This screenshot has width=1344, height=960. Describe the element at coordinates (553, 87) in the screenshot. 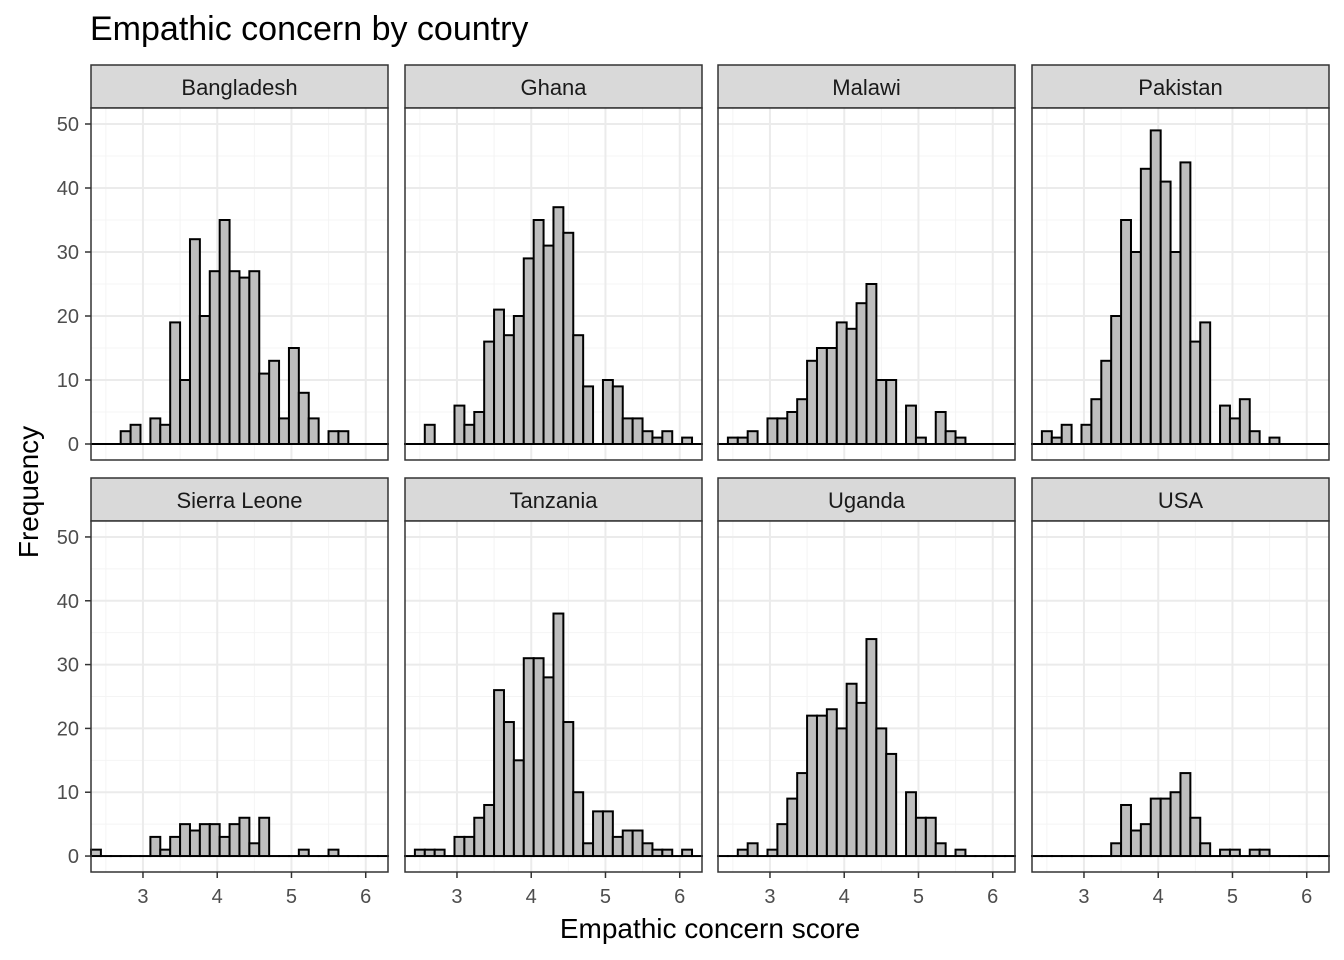

I see `facet-label: Ghana` at that location.